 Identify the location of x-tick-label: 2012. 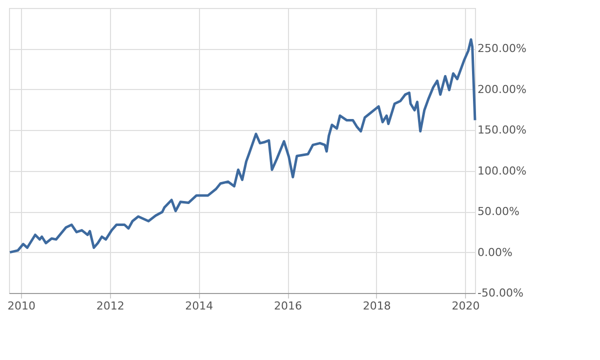
(110, 306).